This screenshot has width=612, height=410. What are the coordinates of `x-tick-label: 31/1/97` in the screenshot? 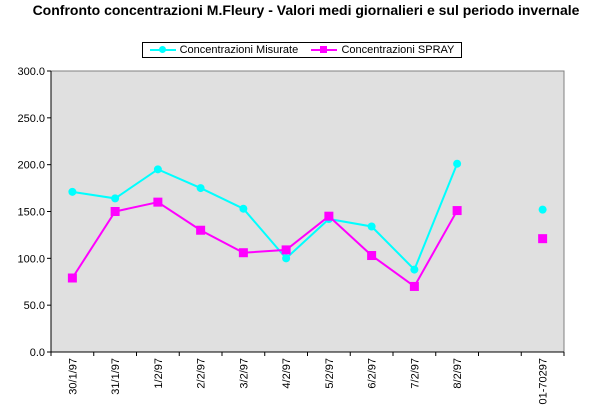 It's located at (116, 376).